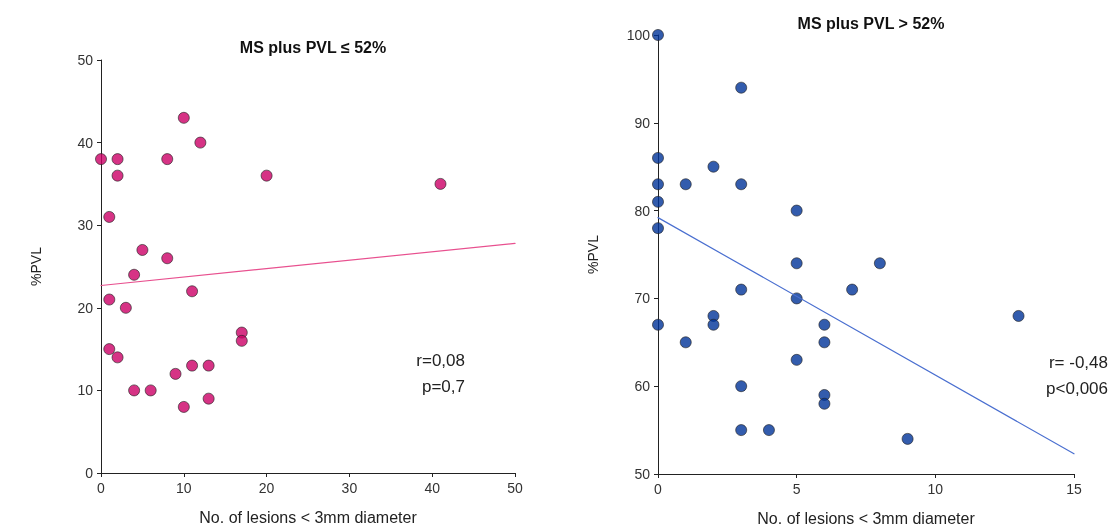 This screenshot has height=531, width=1114. What do you see at coordinates (266, 488) in the screenshot?
I see `x-tick-label: 20` at bounding box center [266, 488].